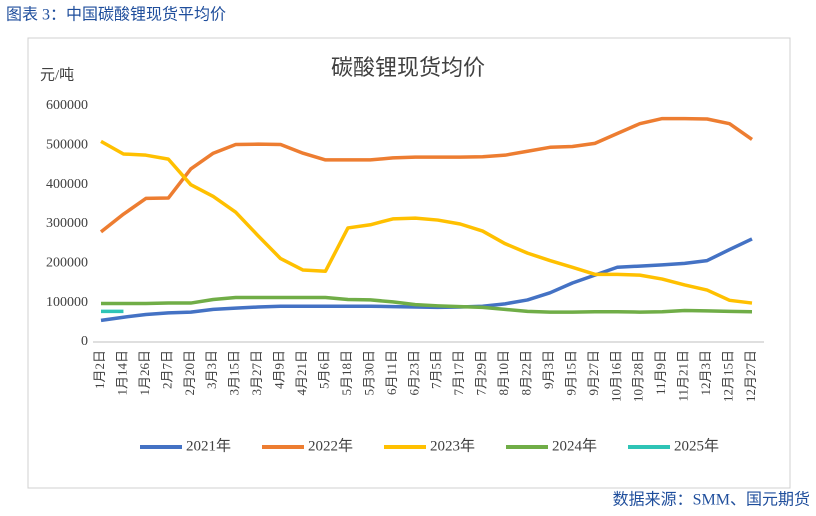  What do you see at coordinates (67, 302) in the screenshot?
I see `y-tick-label: 100000` at bounding box center [67, 302].